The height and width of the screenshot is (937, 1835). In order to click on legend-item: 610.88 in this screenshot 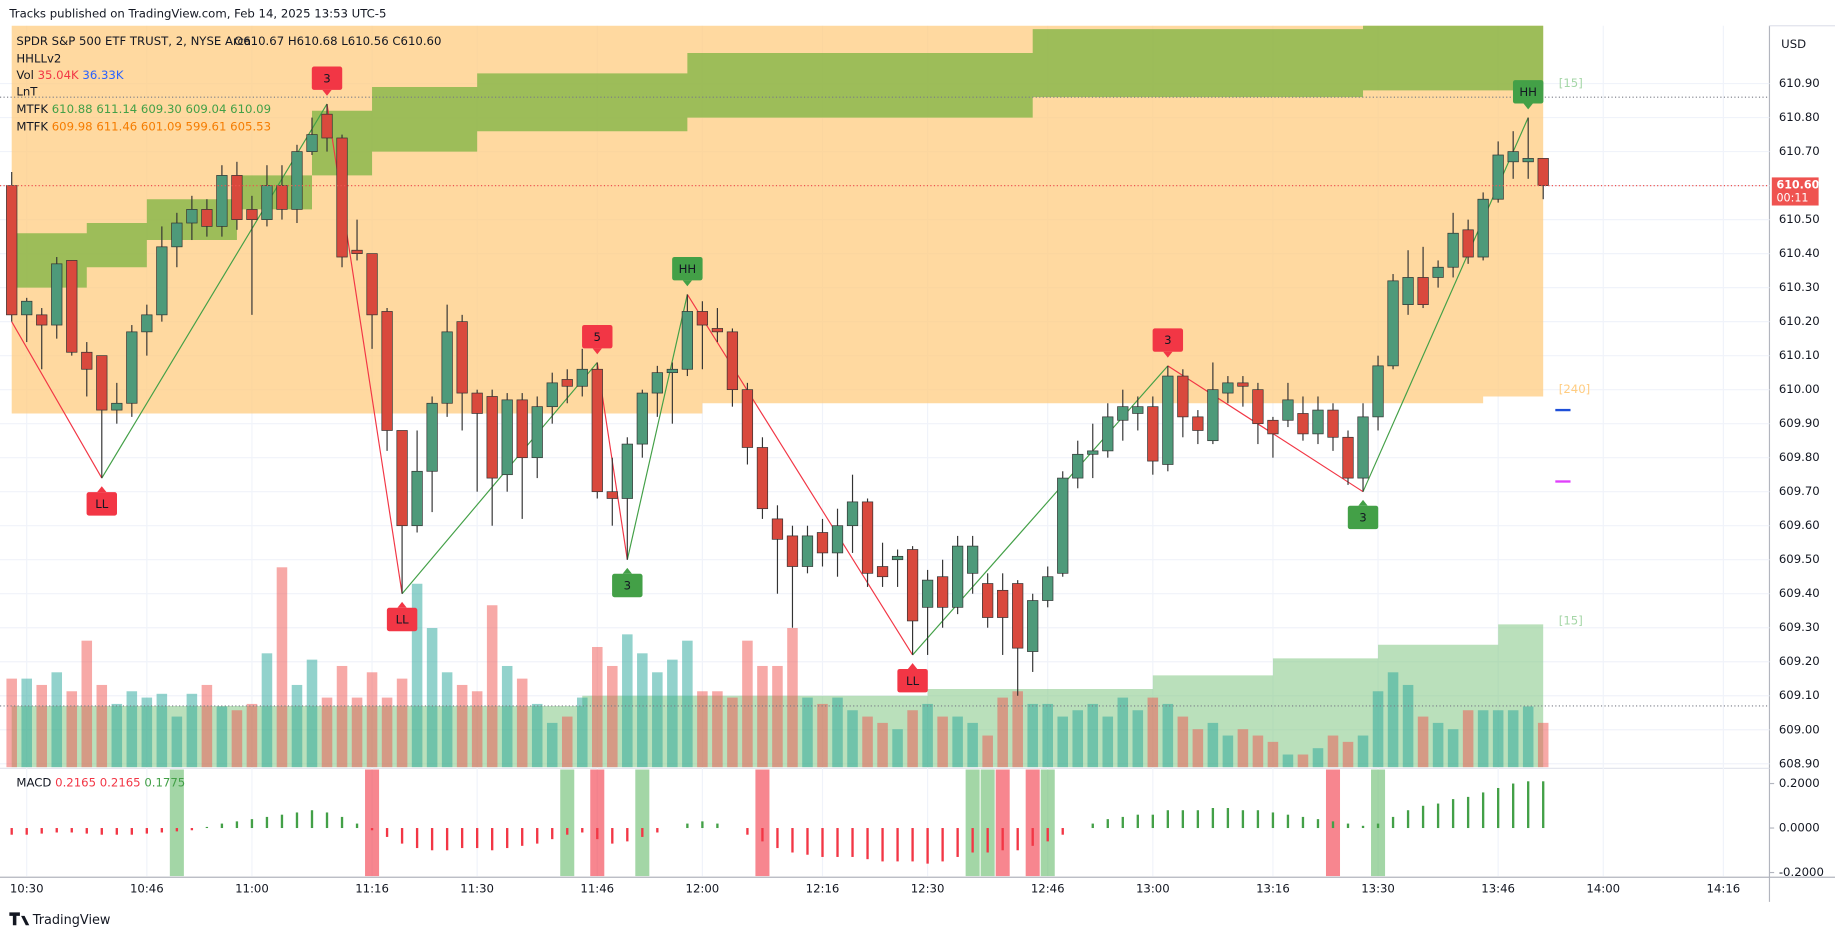, I will do `click(72, 108)`.